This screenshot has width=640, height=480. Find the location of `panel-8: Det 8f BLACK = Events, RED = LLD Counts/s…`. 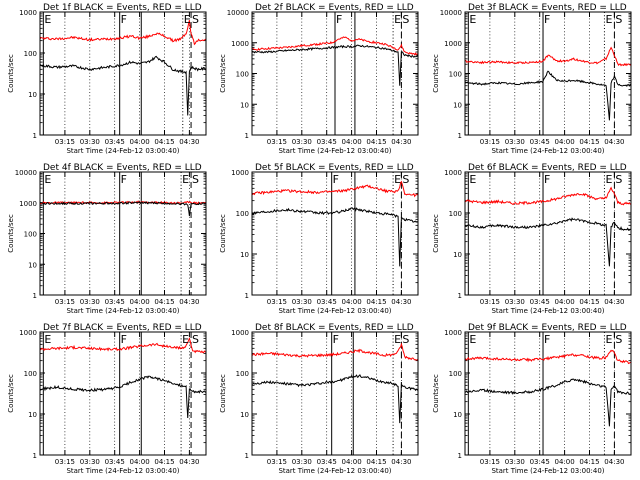

panel-8: Det 8f BLACK = Events, RED = LLD Counts/s… is located at coordinates (319, 399).